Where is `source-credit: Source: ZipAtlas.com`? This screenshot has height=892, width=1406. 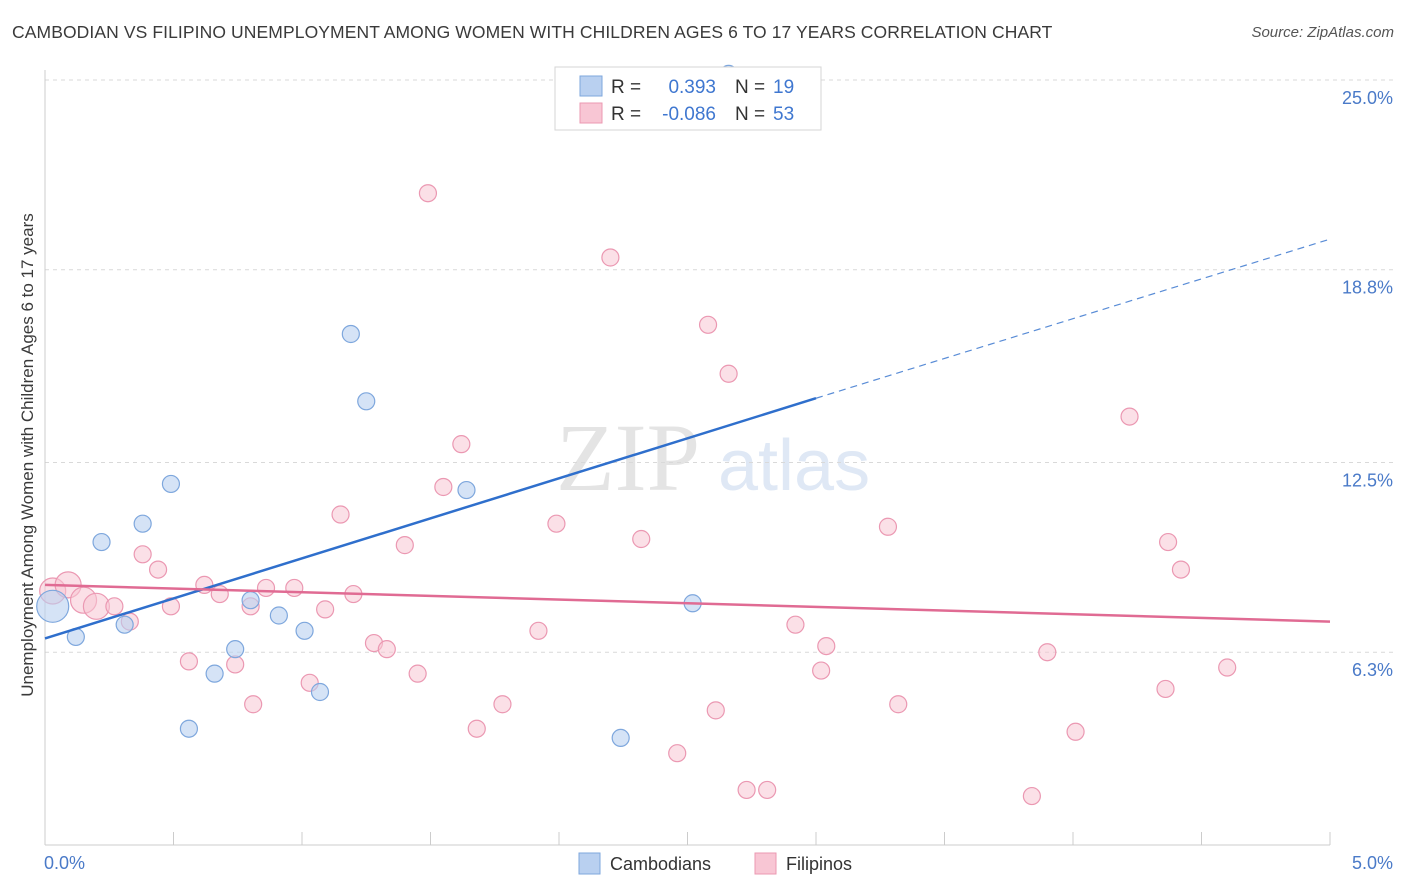
source-credit: Source: ZipAtlas.com is located at coordinates (1322, 32).